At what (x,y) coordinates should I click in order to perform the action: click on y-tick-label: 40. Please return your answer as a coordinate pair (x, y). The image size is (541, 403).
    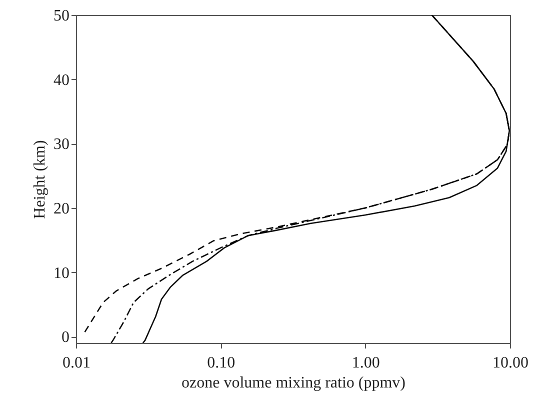
    Looking at the image, I should click on (62, 80).